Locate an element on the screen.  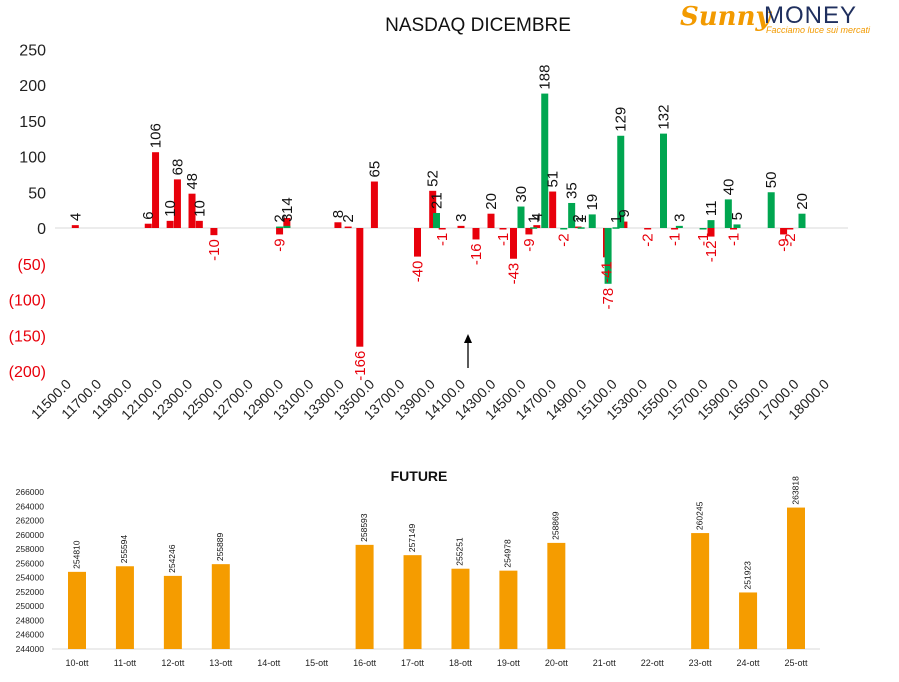
x-tick-label: 21-ott is located at coordinates (605, 663).